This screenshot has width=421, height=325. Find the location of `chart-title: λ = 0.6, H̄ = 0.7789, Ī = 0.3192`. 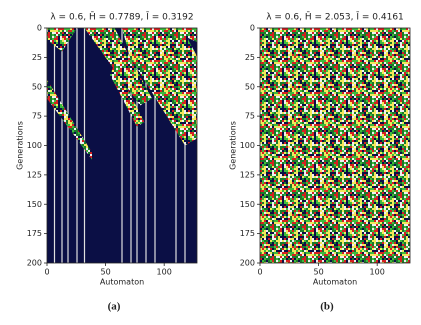

chart-title: λ = 0.6, H̄ = 0.7789, Ī = 0.3192 is located at coordinates (121, 17).